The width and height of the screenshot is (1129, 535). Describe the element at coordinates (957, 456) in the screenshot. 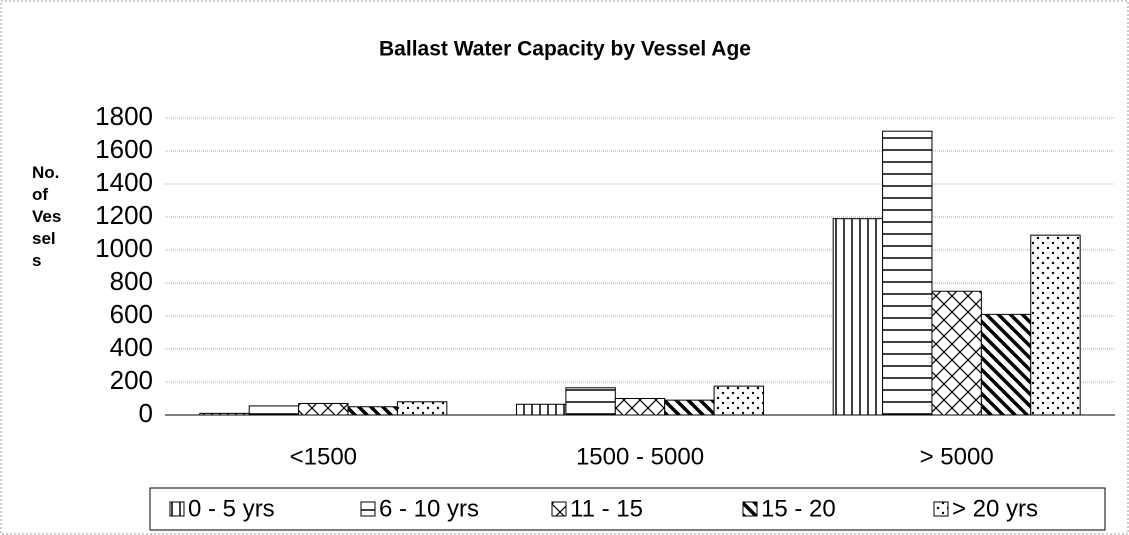

I see `x-tick-label: > 5000` at that location.